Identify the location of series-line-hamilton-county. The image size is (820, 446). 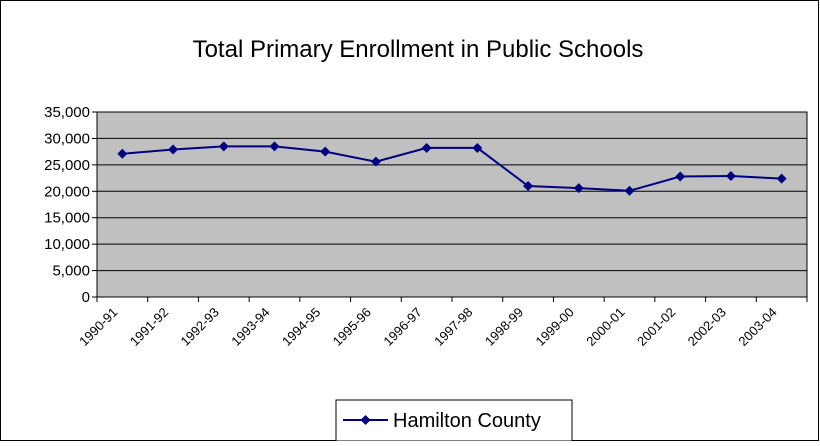
(452, 168).